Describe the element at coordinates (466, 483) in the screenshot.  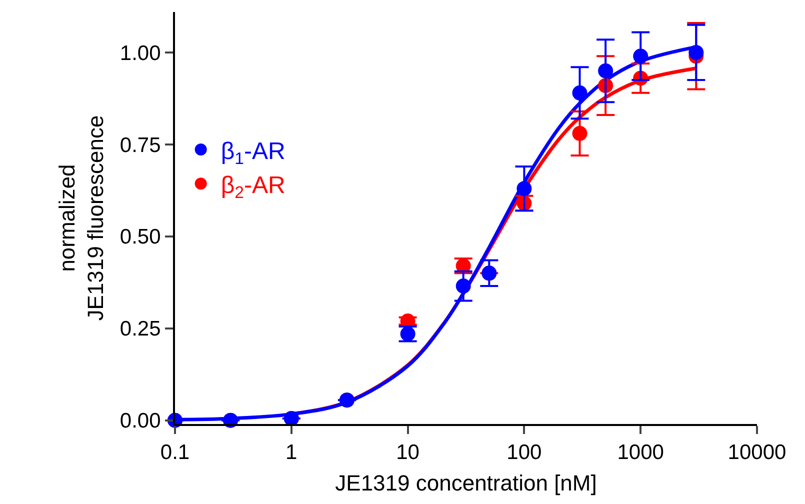
I see `x-axis-title: JE1319 concentration [nM]` at that location.